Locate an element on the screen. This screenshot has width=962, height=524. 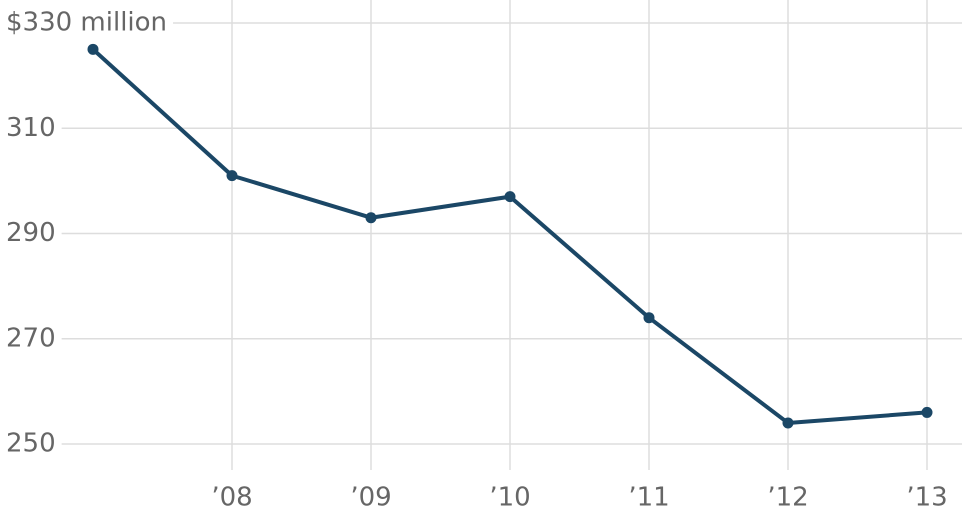
x-tick-label: ’12 is located at coordinates (787, 498).